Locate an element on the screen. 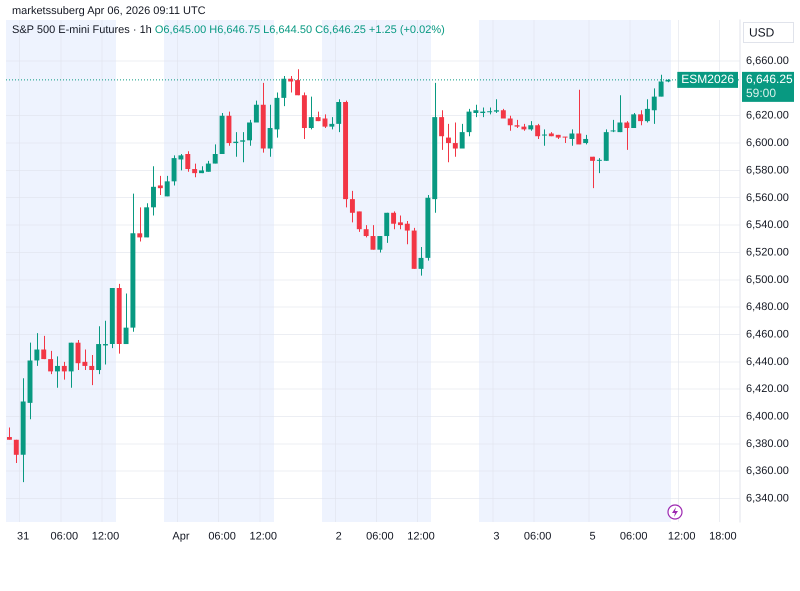 The image size is (800, 591). y-tick-label: 6,360.00 is located at coordinates (767, 471).